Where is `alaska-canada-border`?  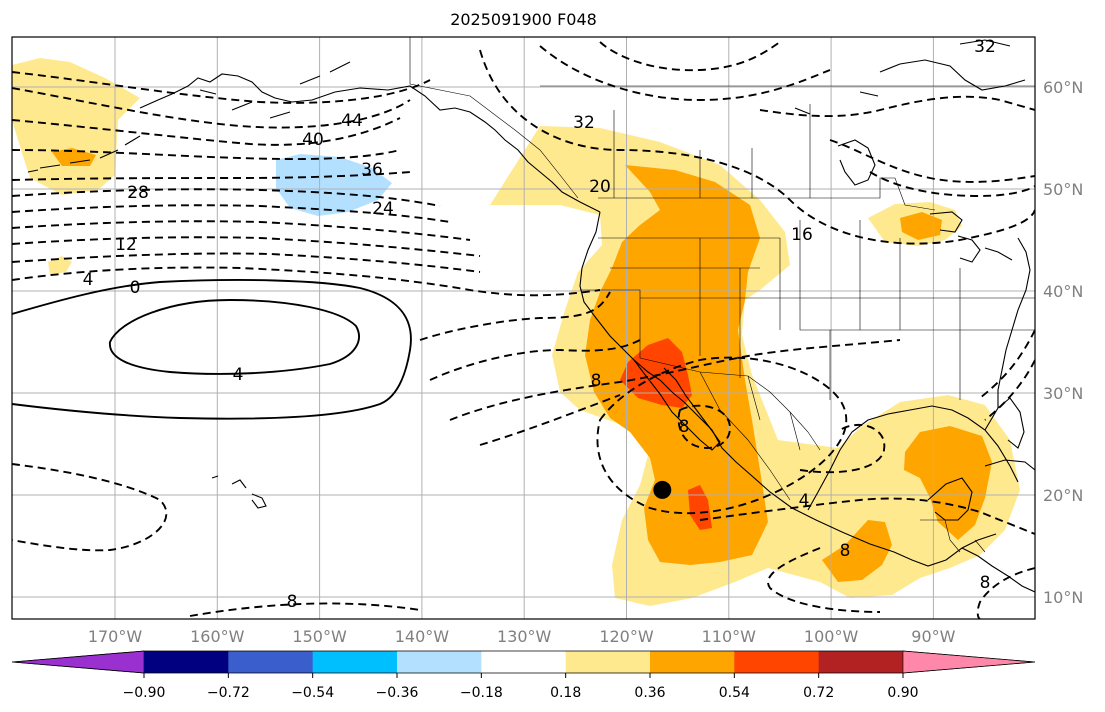 alaska-canada-border is located at coordinates (494, 118).